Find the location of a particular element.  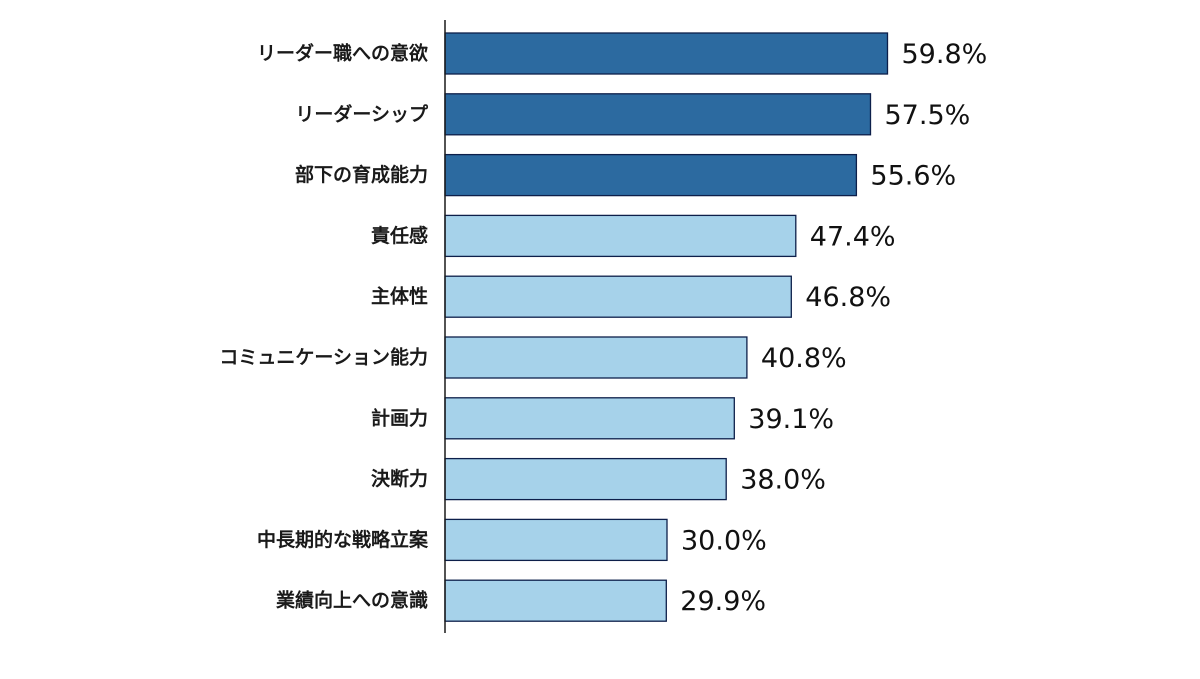

value-label-5: 46.8% is located at coordinates (848, 297).